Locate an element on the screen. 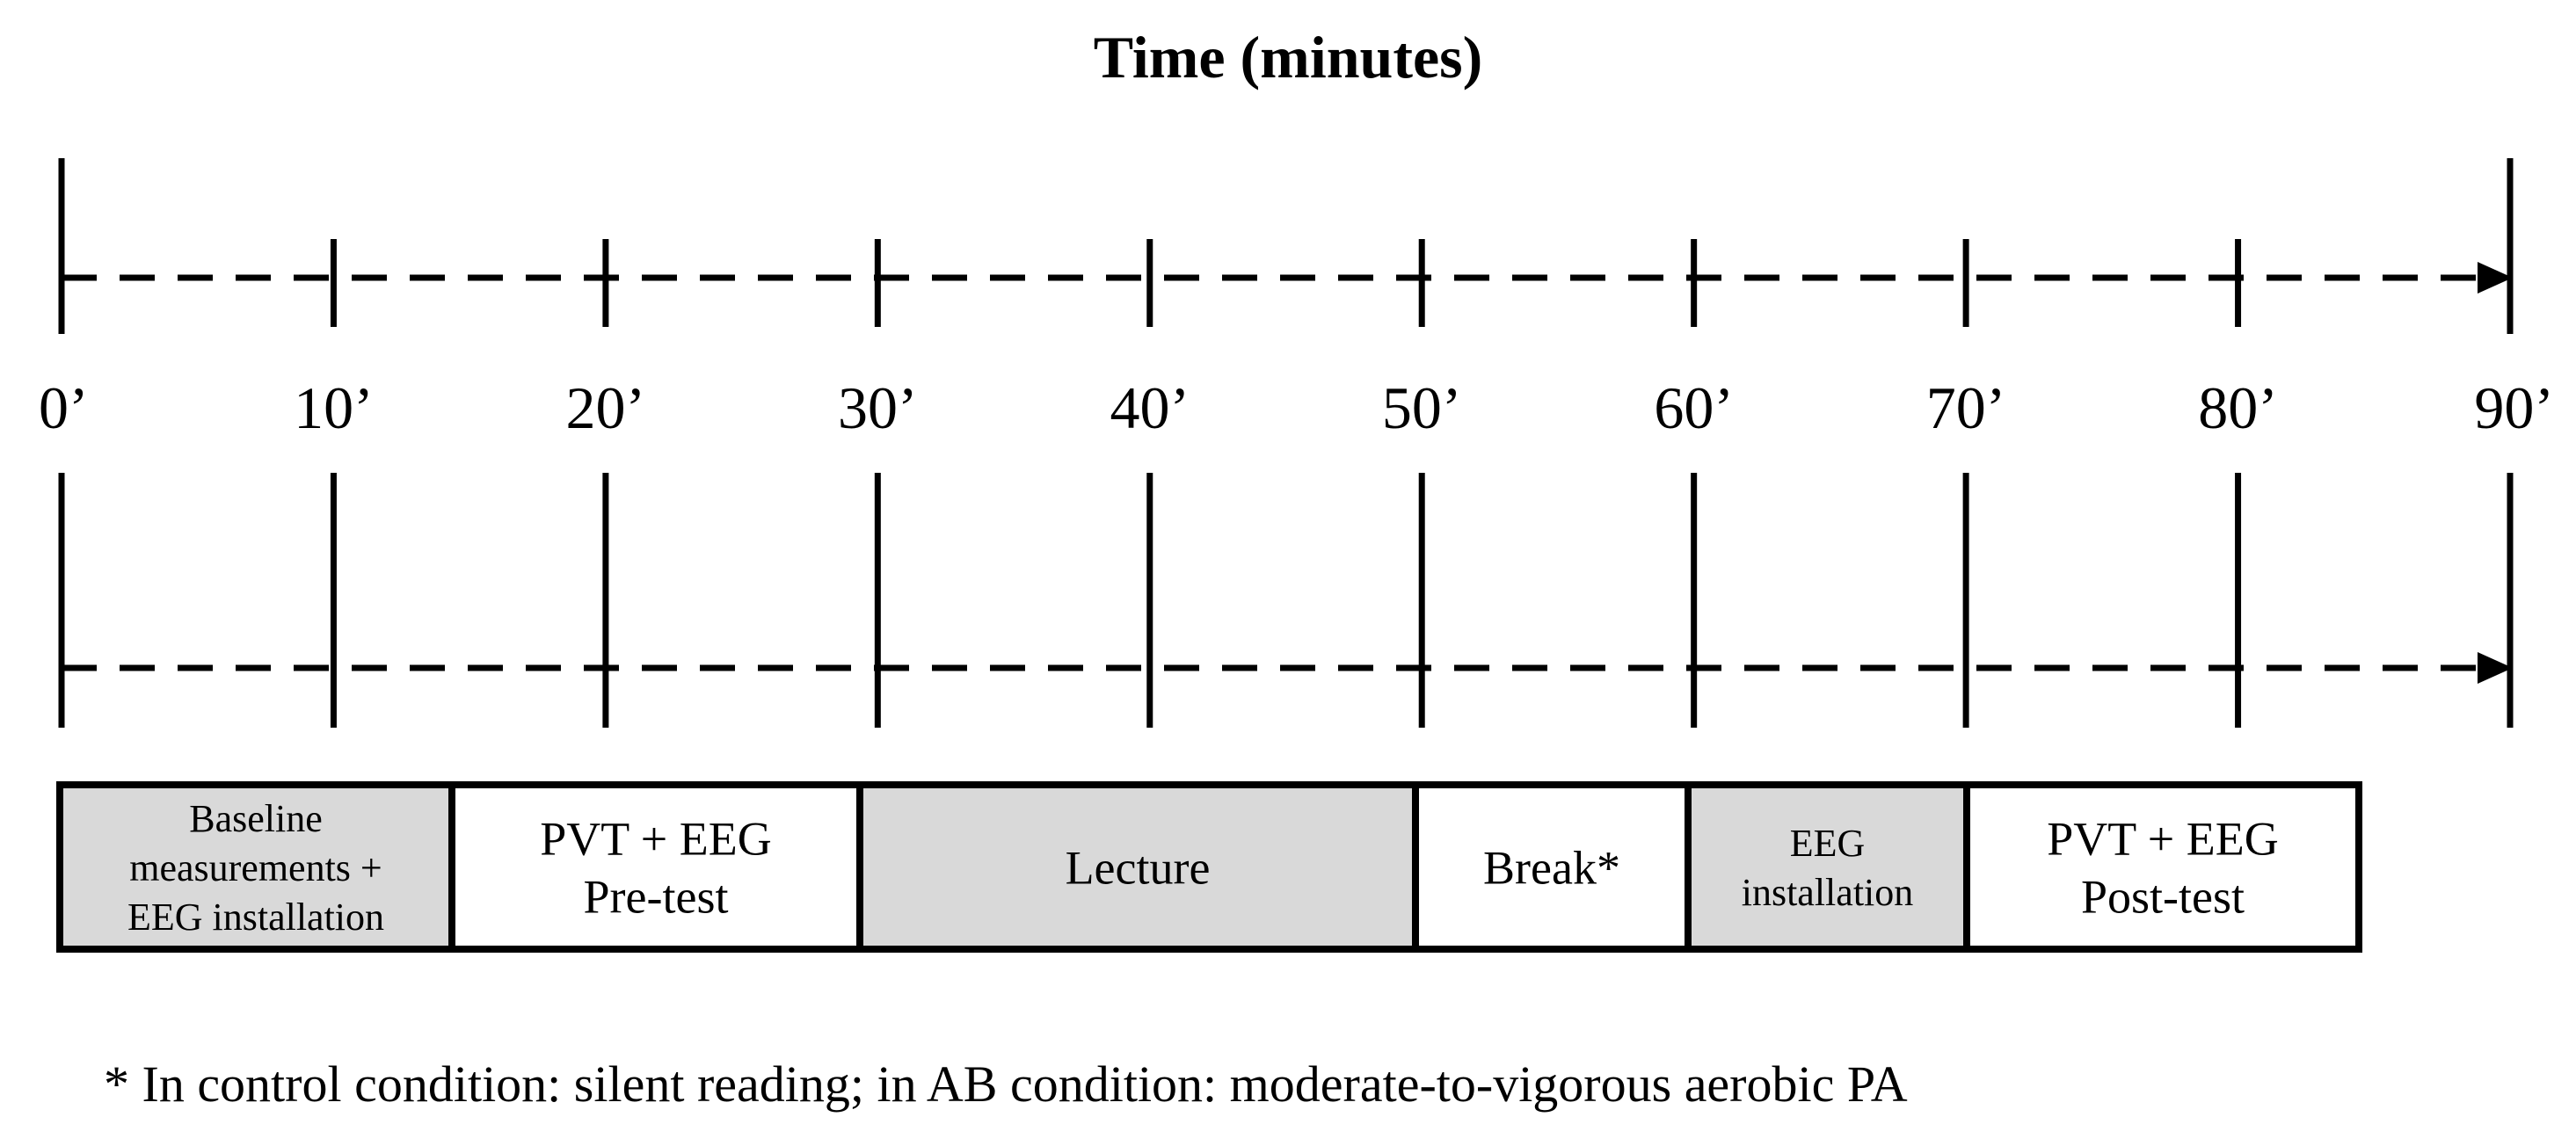 The height and width of the screenshot is (1146, 2576). phase-label-lecture-line-1: Lecture is located at coordinates (1138, 868).